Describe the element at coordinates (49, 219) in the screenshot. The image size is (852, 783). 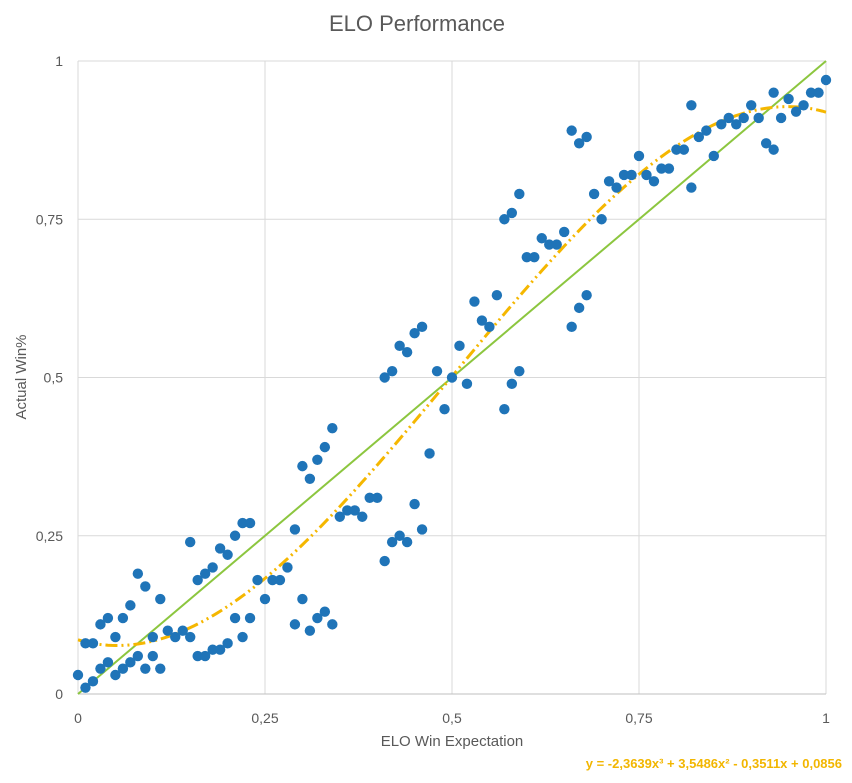
I see `y-tick-label: 0,75` at that location.